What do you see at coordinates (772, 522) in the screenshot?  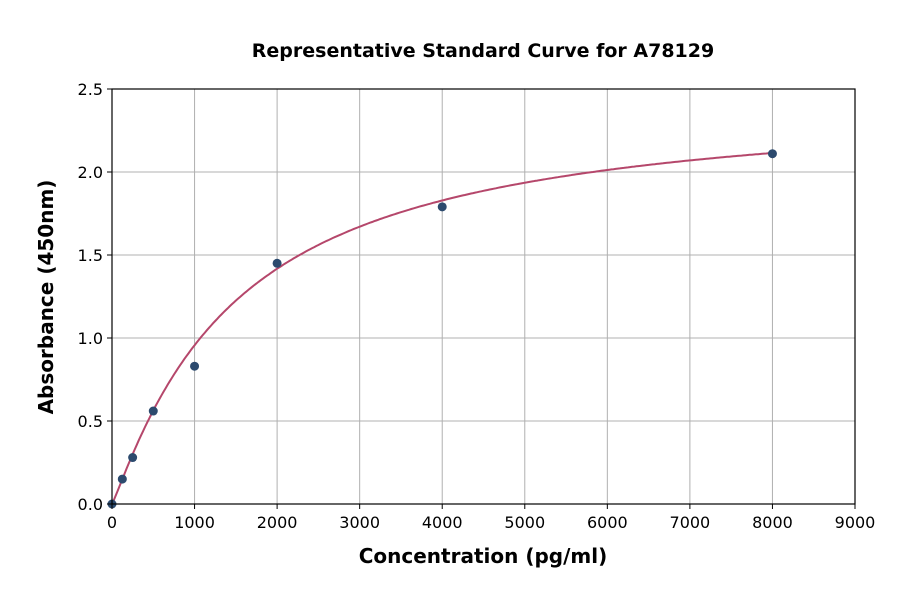 I see `x-tick-label: 8000` at bounding box center [772, 522].